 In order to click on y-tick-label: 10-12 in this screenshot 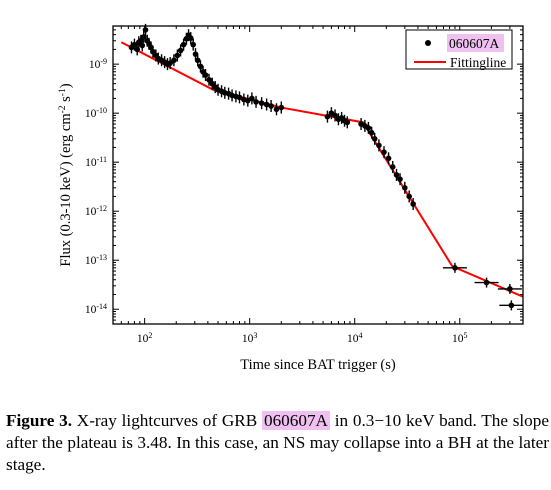, I will do `click(96, 211)`.